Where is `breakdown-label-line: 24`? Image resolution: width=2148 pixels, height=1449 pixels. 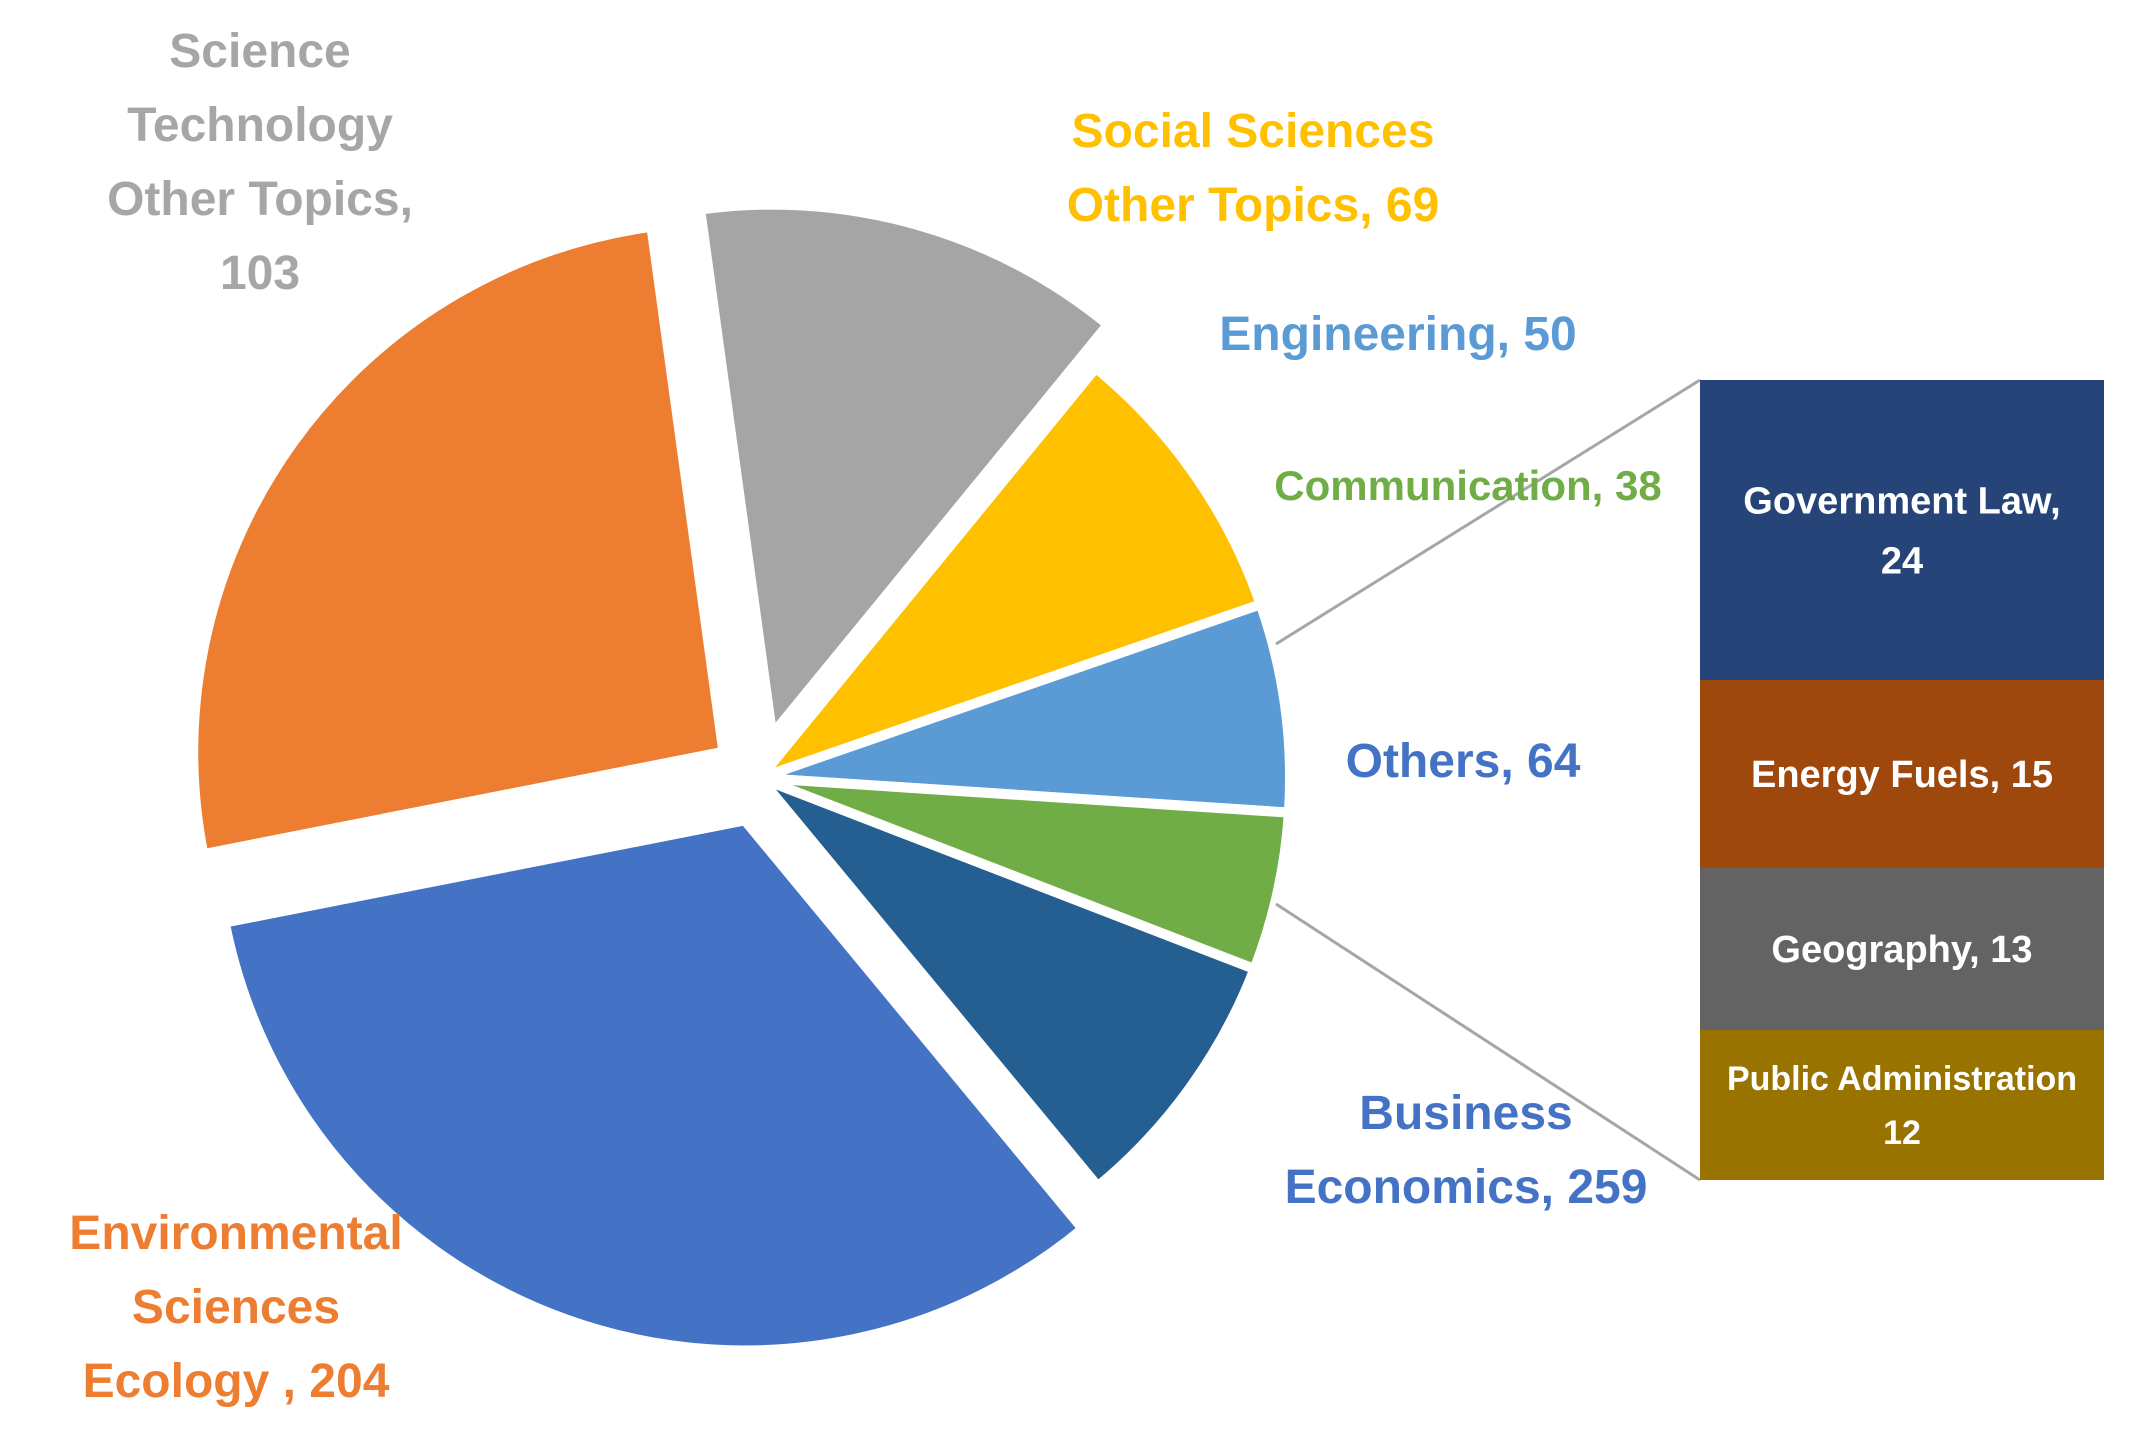 breakdown-label-line: 24 is located at coordinates (1902, 561).